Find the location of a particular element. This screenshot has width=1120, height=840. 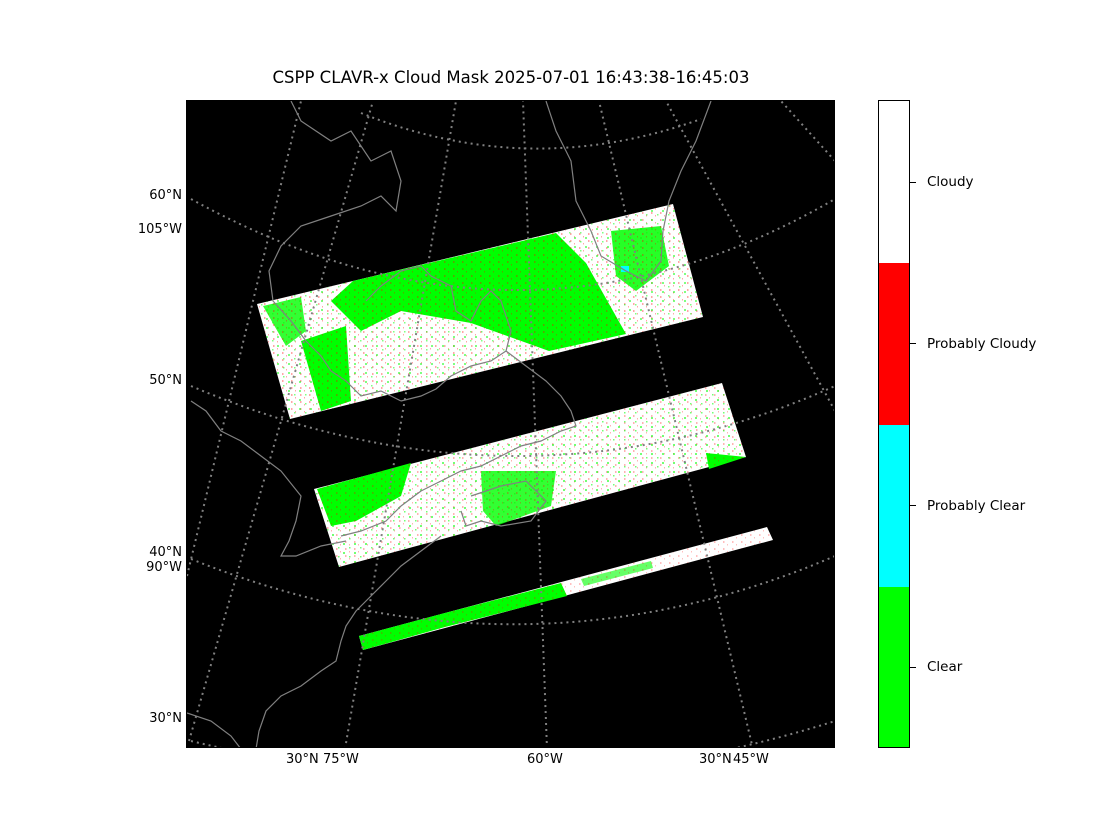

bottom-label-30n-right: 30°N is located at coordinates (715, 759).